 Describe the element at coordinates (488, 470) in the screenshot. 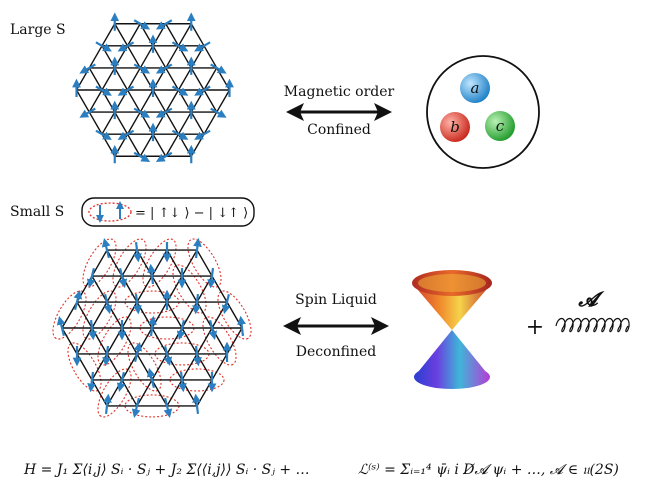

I see `lagrangian-equation: ℒ⁽ˢ⁾ = Σᵢ₌₁⁴ ψ̄ᵢ i D̸𝓐 ψᵢ + …, 𝓐 ∈ 𝔲(2S)` at that location.